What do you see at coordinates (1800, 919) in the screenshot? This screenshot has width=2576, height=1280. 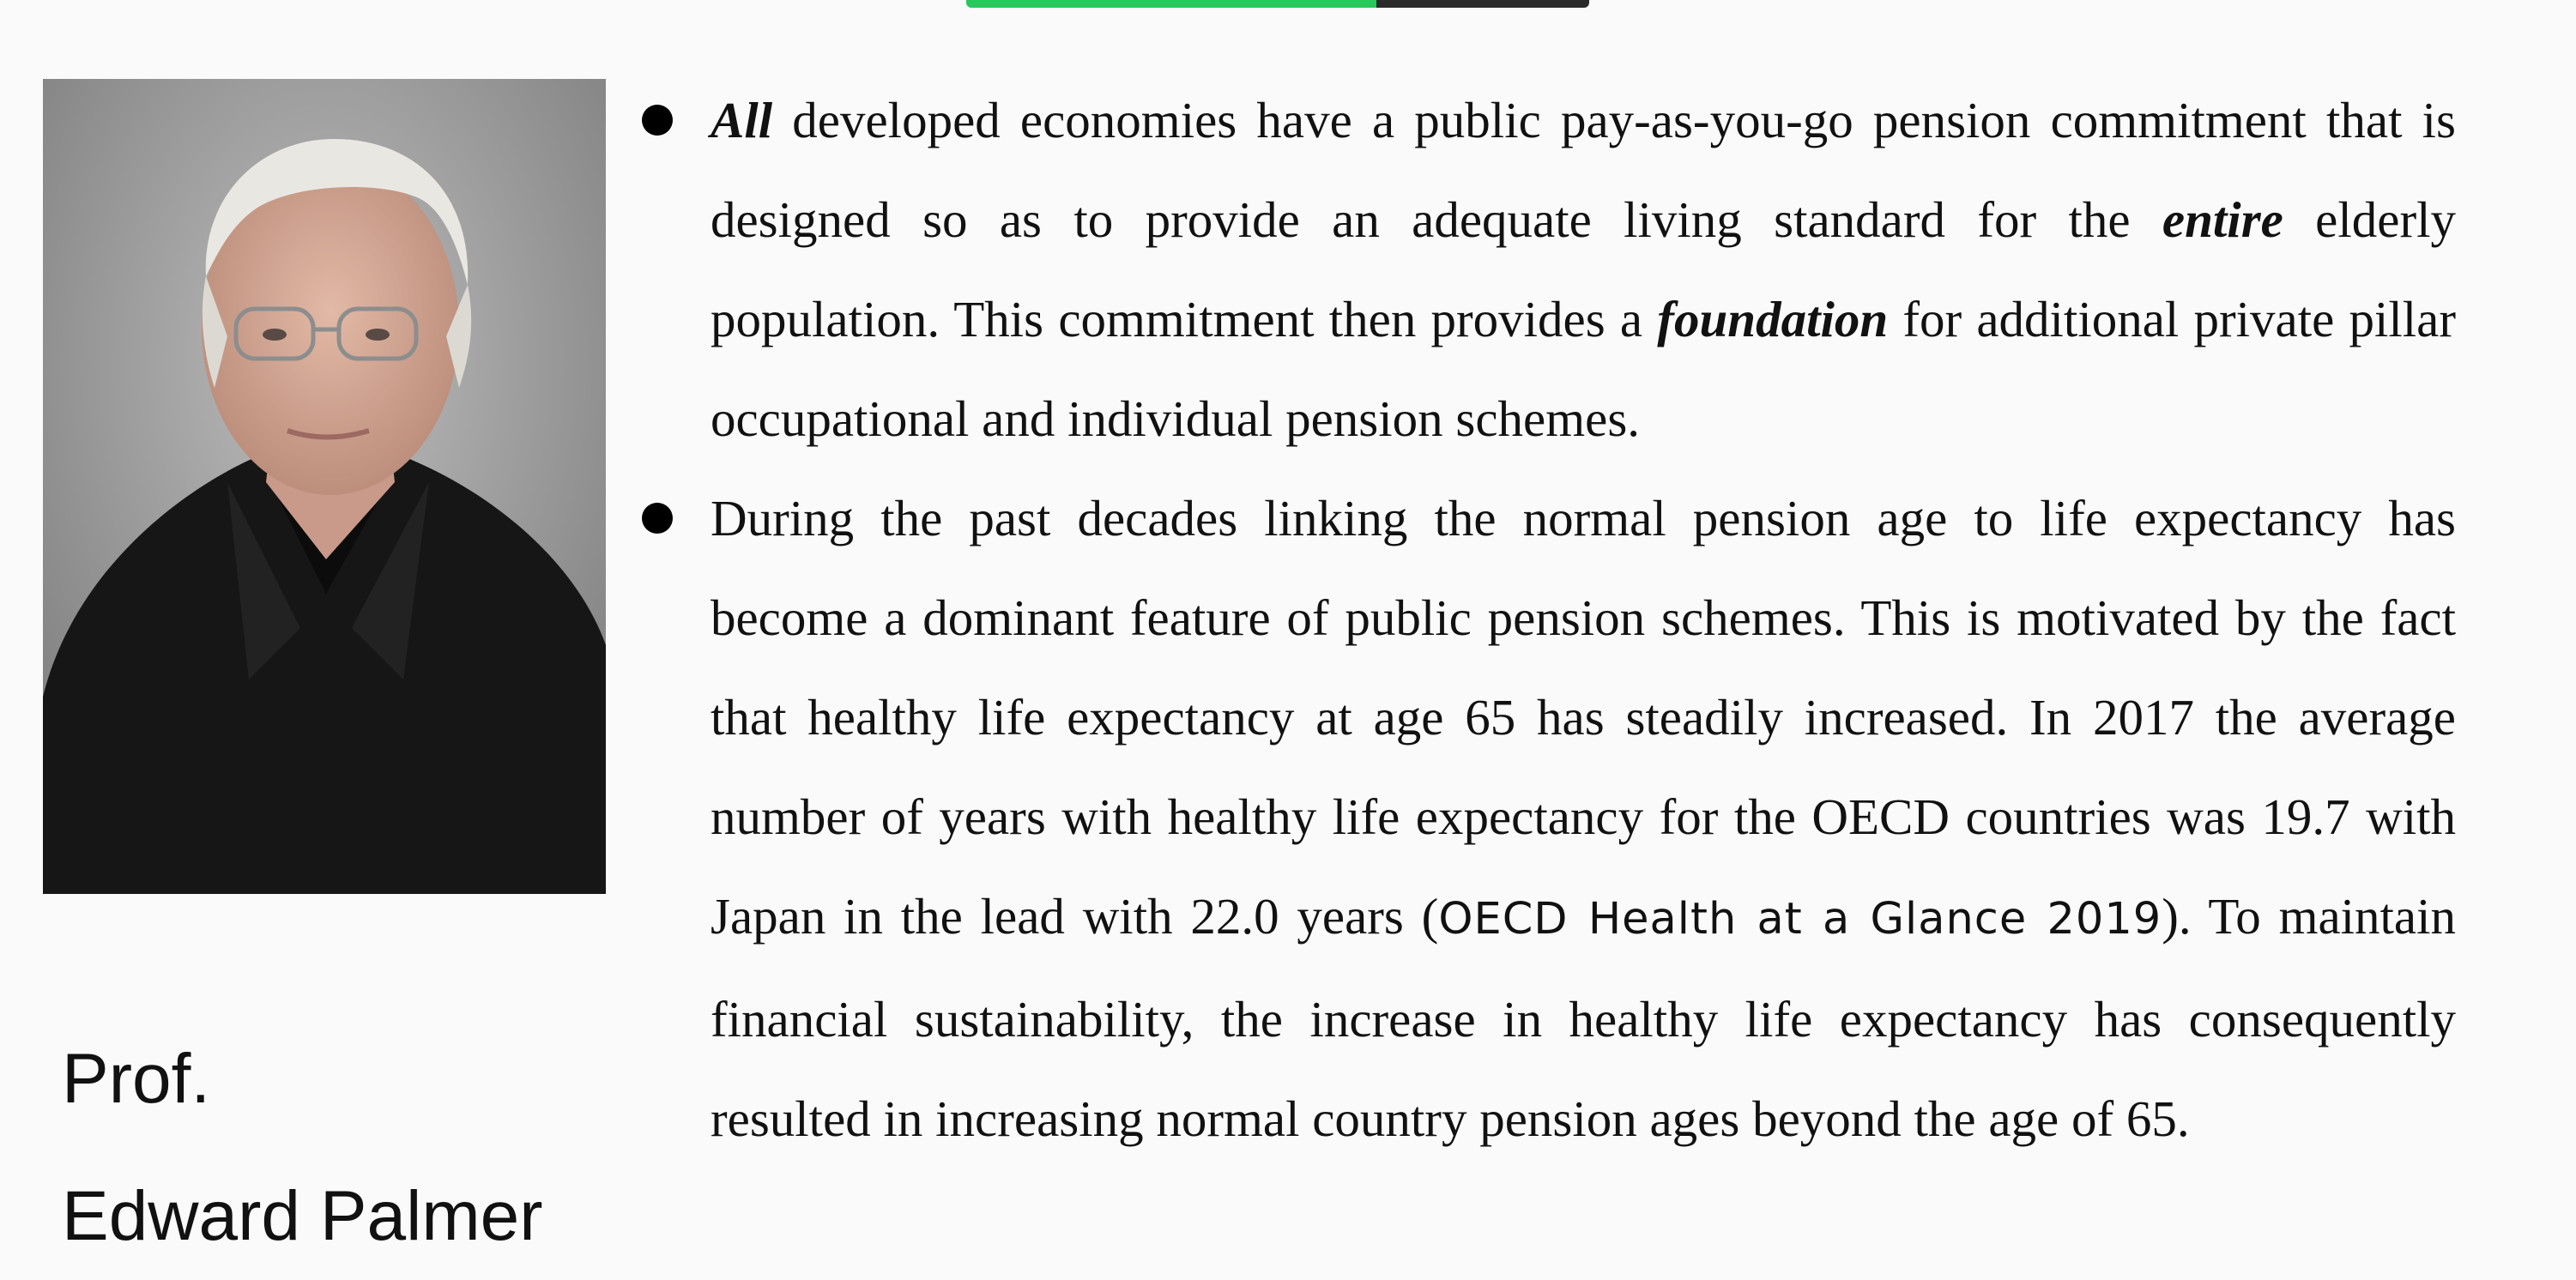 I see `citation-text: OECD Health at a Glance 2019` at bounding box center [1800, 919].